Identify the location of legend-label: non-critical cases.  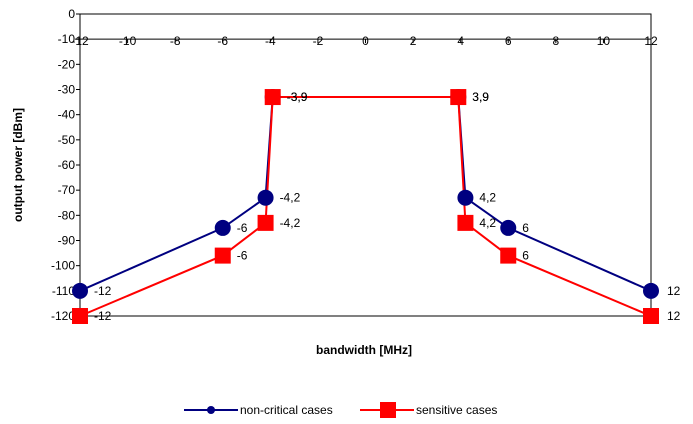
(286, 410).